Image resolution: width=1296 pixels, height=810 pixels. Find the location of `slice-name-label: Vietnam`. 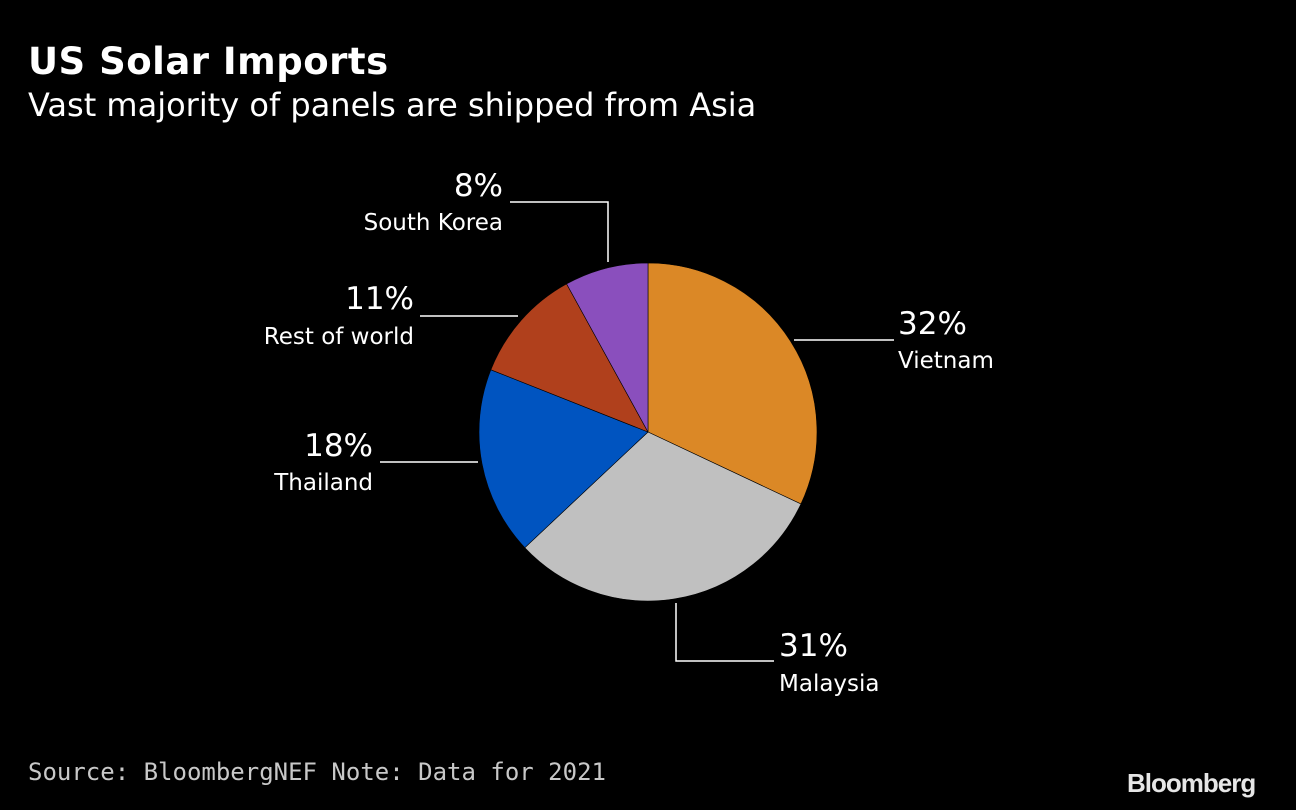

slice-name-label: Vietnam is located at coordinates (946, 361).